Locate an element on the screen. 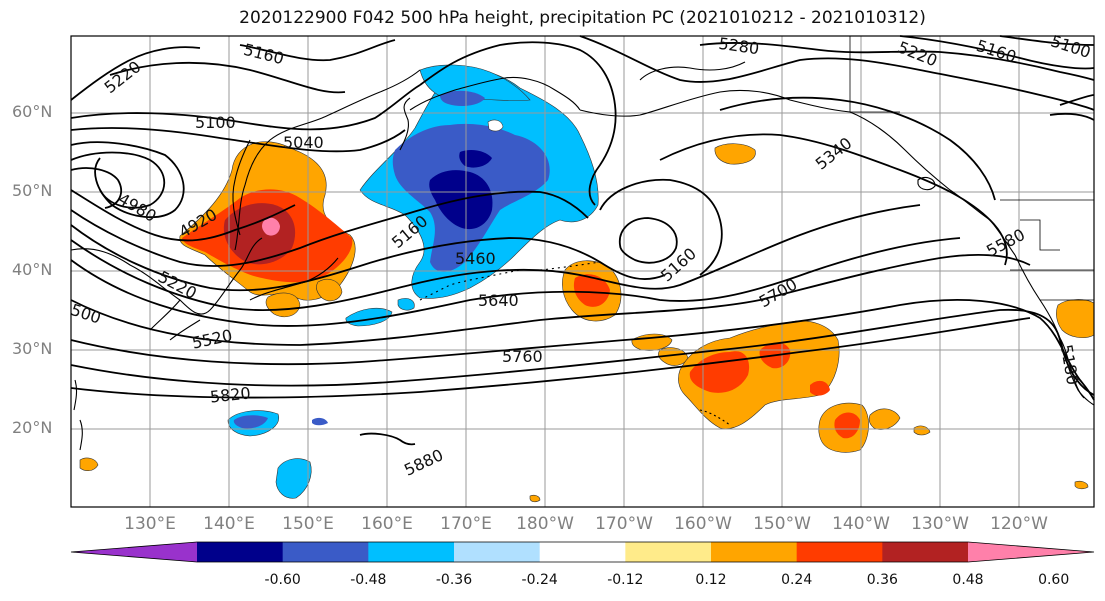 The width and height of the screenshot is (1105, 601). colorbar-tick-label: 0.12 is located at coordinates (711, 580).